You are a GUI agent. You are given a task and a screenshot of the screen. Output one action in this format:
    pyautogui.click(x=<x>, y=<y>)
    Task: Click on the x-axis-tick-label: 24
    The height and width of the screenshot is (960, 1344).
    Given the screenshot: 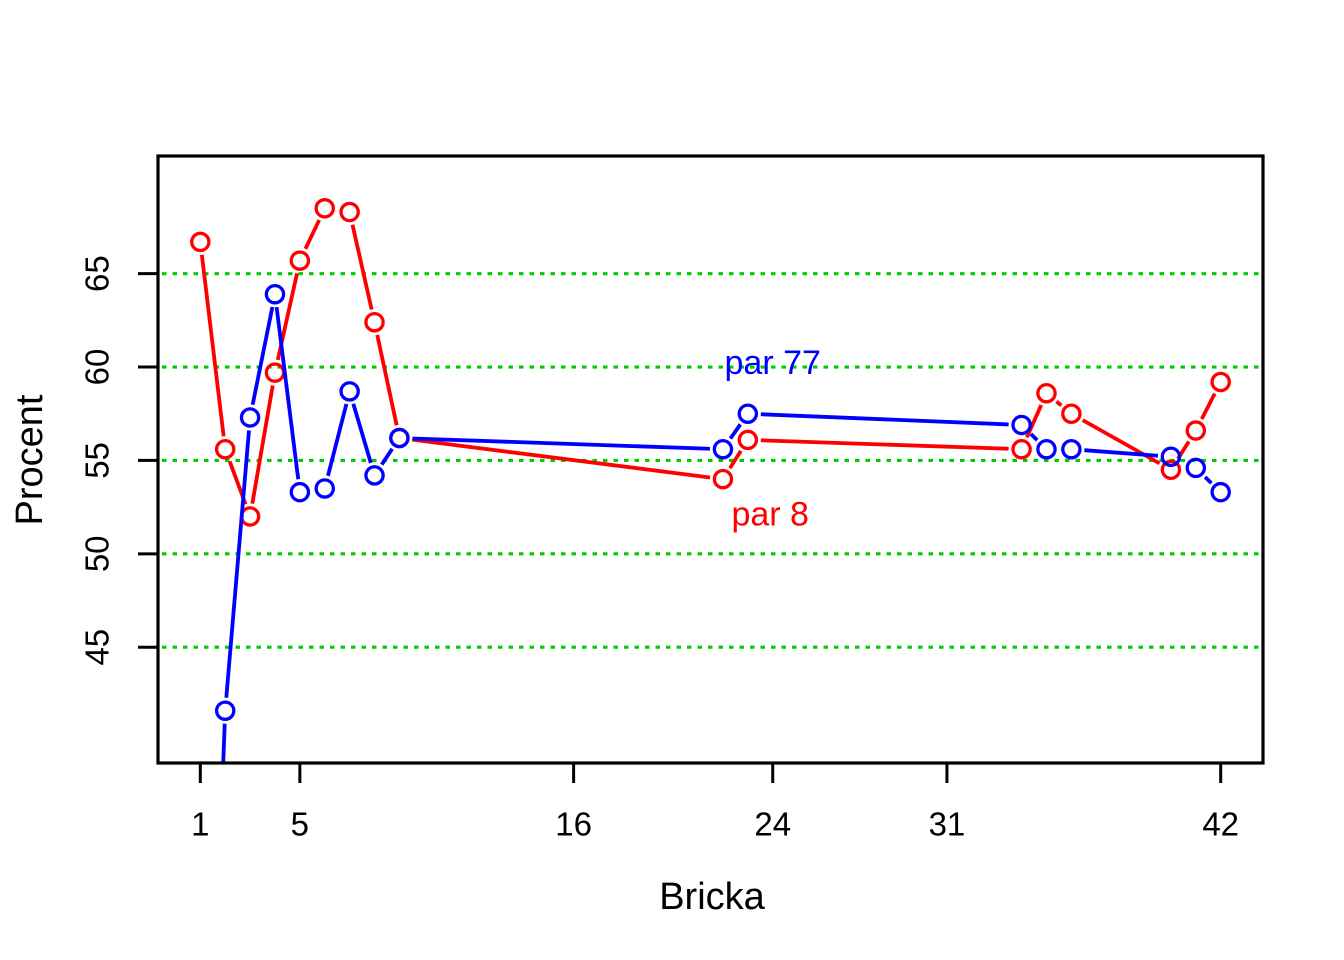 What is the action you would take?
    pyautogui.click(x=772, y=824)
    